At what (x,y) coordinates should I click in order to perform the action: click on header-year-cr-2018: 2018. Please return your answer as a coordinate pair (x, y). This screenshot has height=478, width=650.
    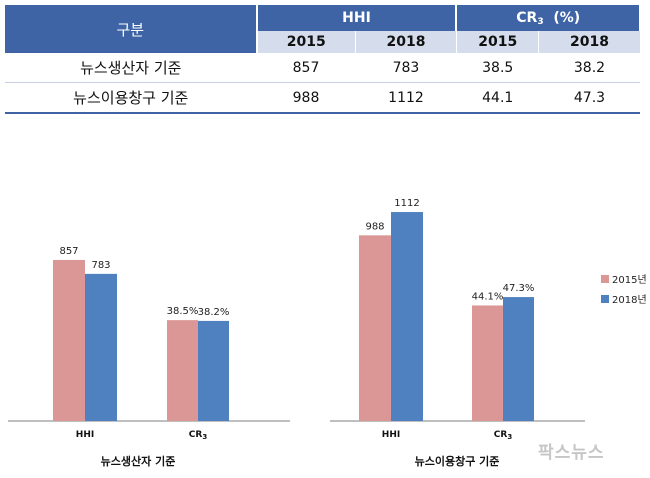
    Looking at the image, I should click on (589, 42).